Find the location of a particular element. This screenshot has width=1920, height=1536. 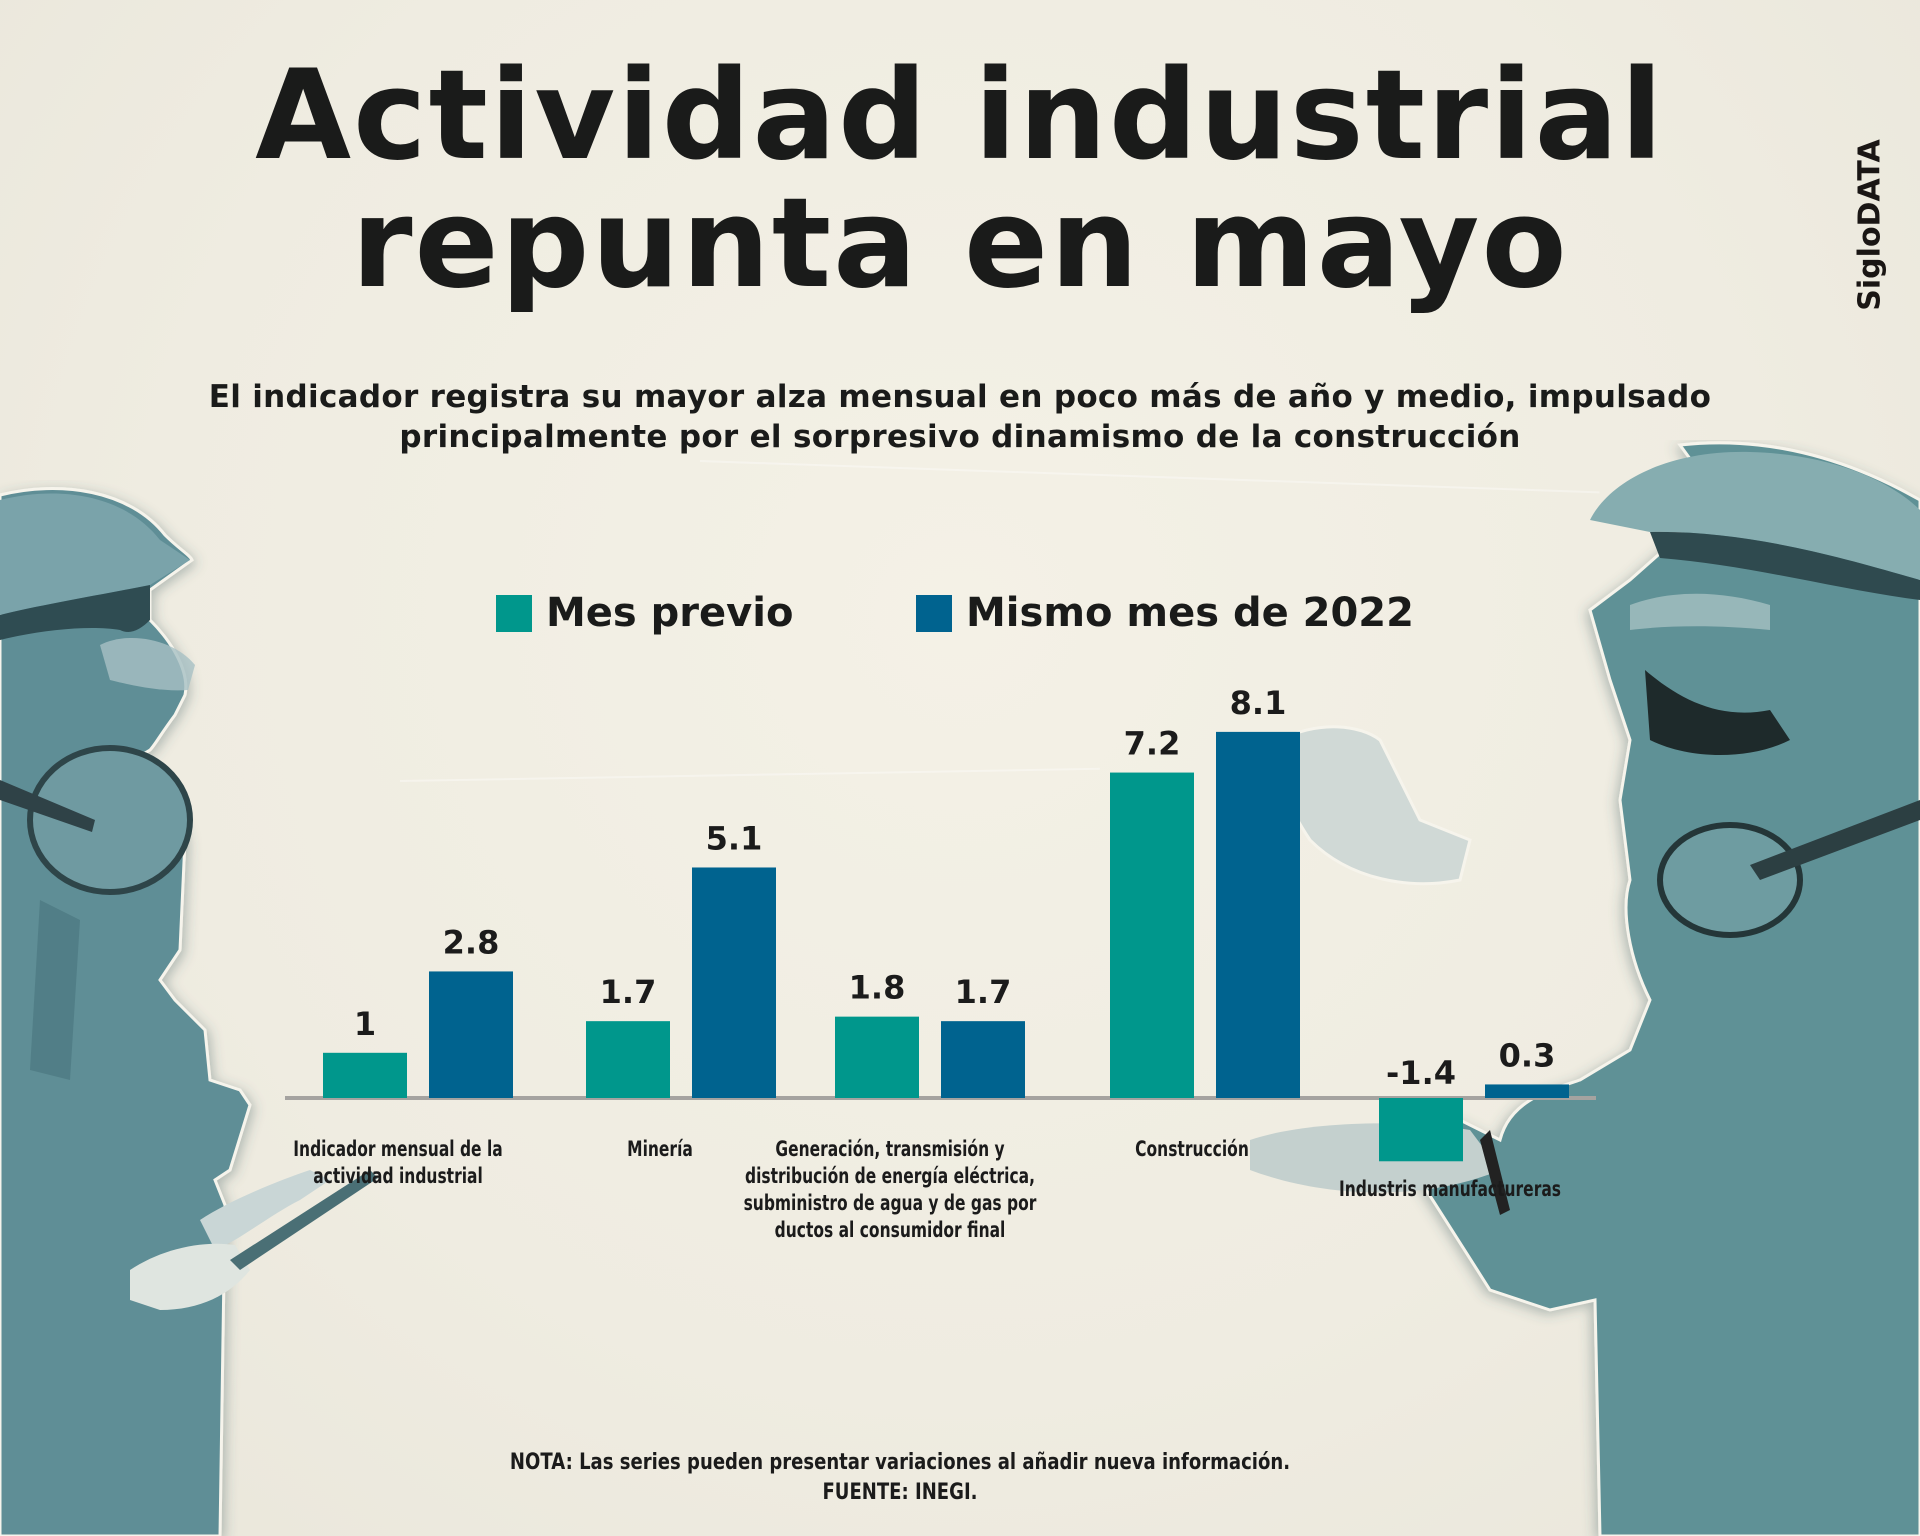

data-label: 2.8 is located at coordinates (471, 942).